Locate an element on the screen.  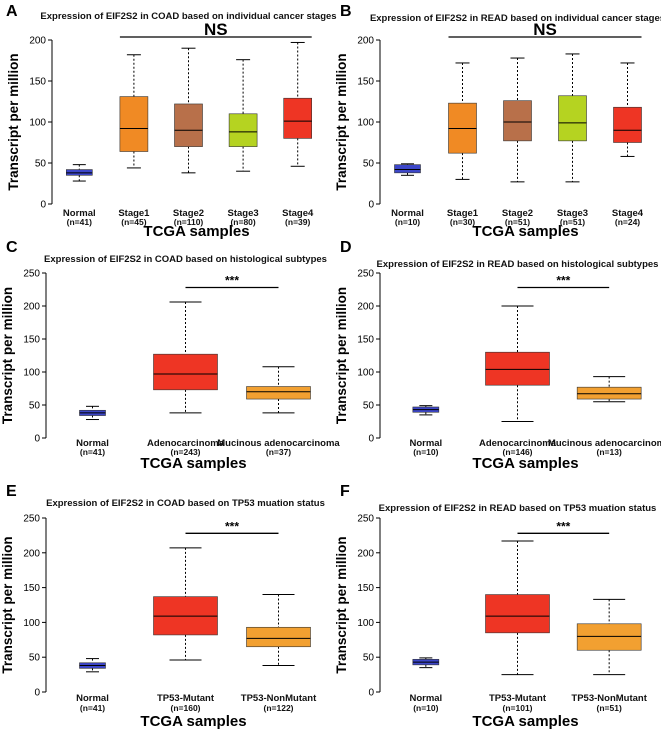
panel-label: D is located at coordinates (346, 247).